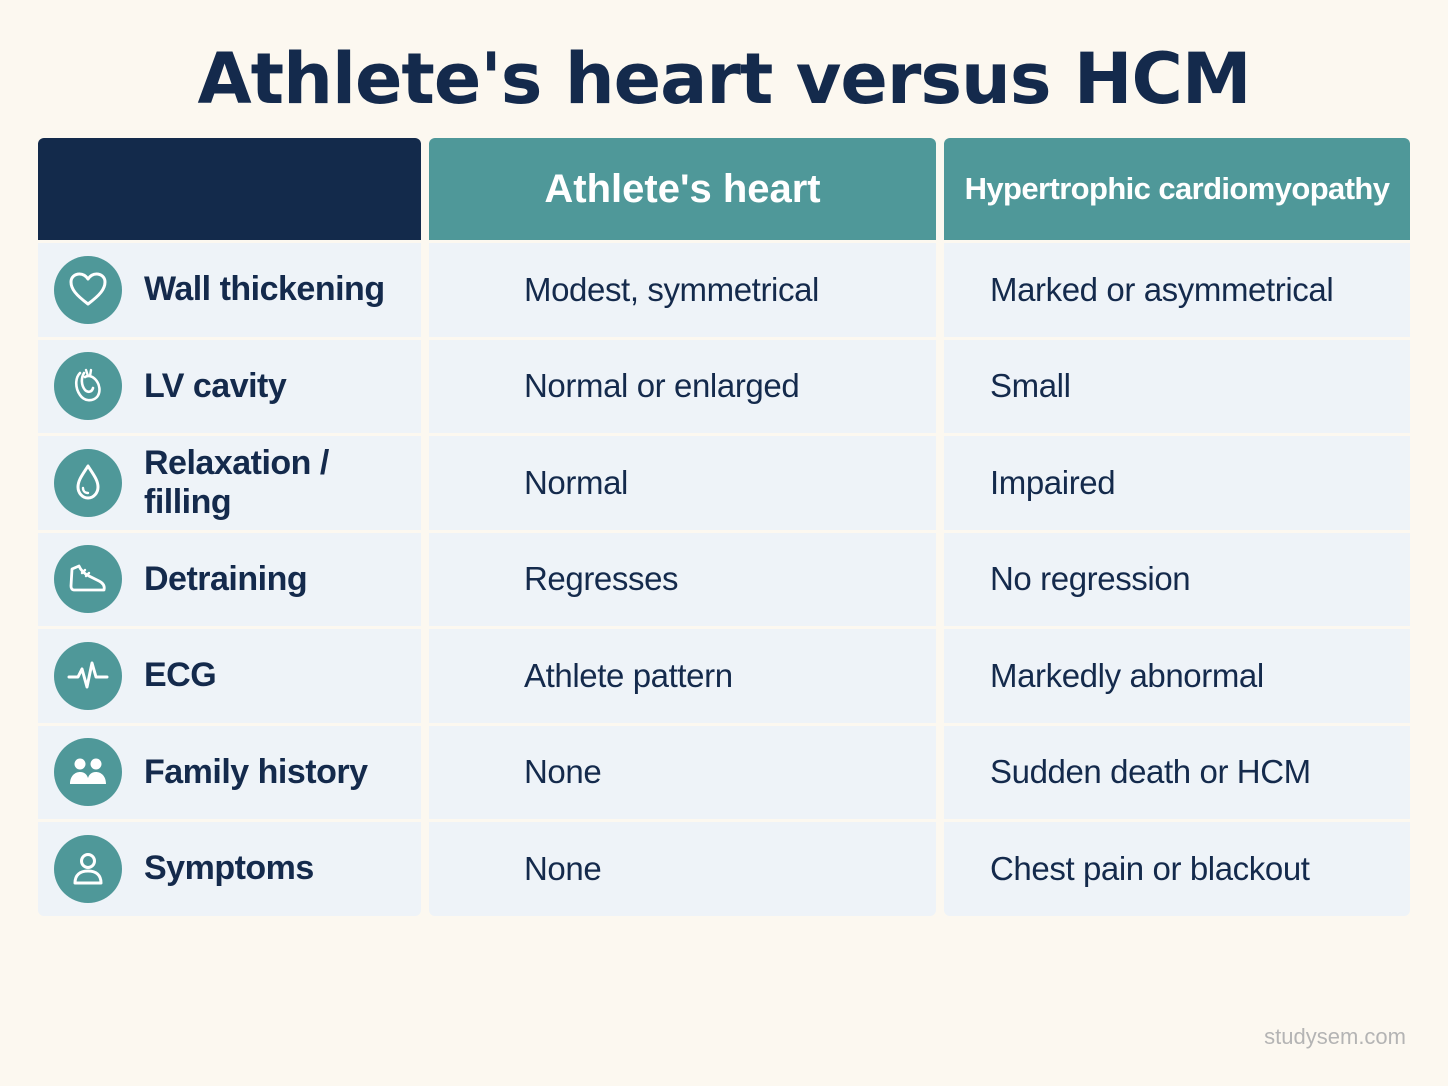 The width and height of the screenshot is (1448, 1086). What do you see at coordinates (226, 578) in the screenshot?
I see `row-label-text: Detraining` at bounding box center [226, 578].